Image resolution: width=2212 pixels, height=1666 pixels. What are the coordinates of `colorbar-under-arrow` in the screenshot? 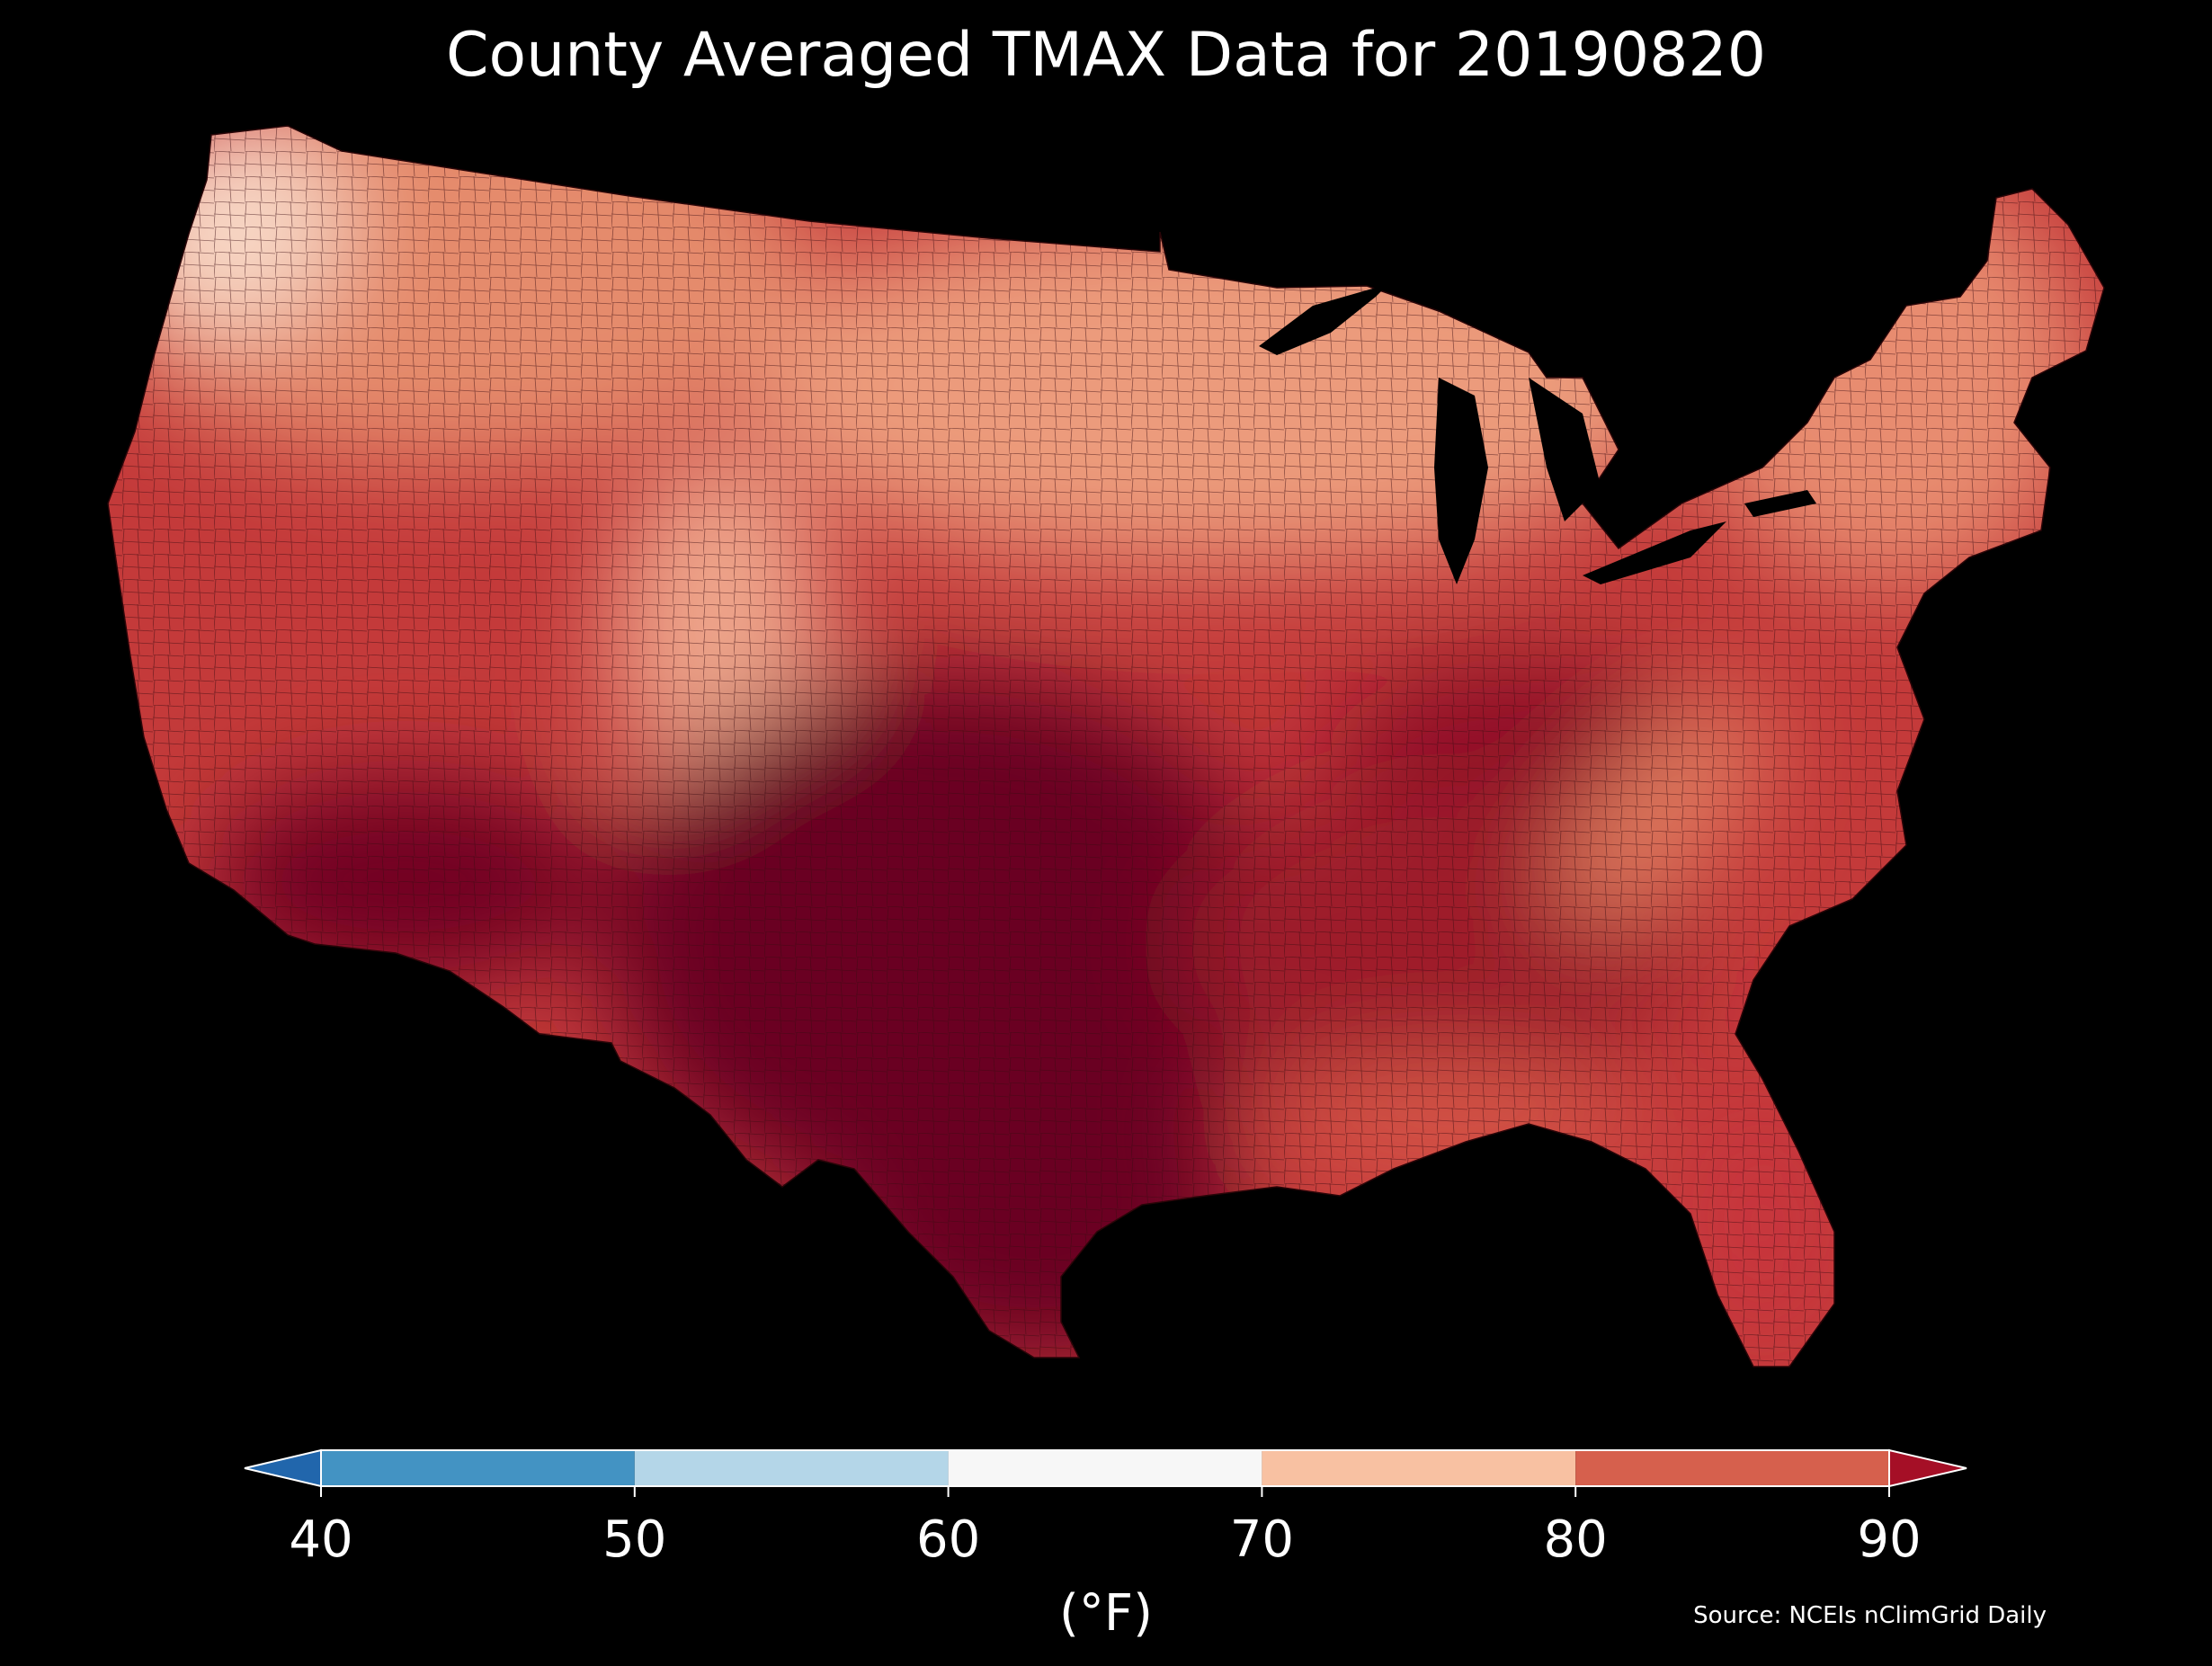 It's located at (283, 1468).